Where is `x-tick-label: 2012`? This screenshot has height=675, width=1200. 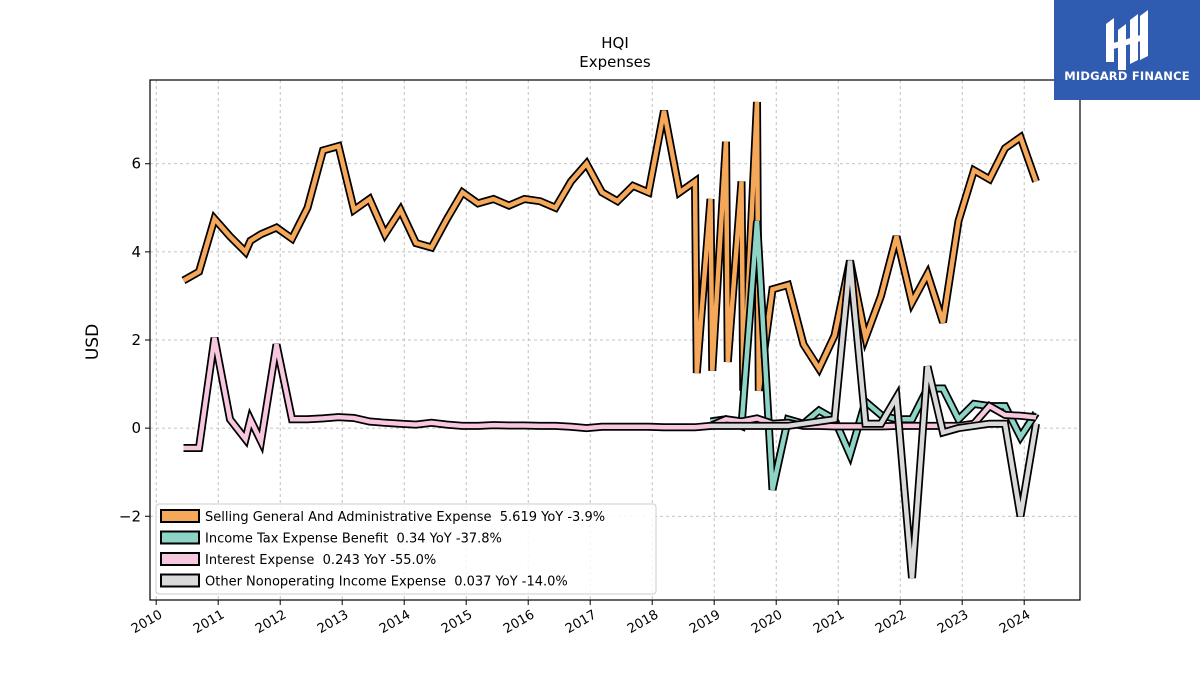 x-tick-label: 2012 is located at coordinates (271, 622).